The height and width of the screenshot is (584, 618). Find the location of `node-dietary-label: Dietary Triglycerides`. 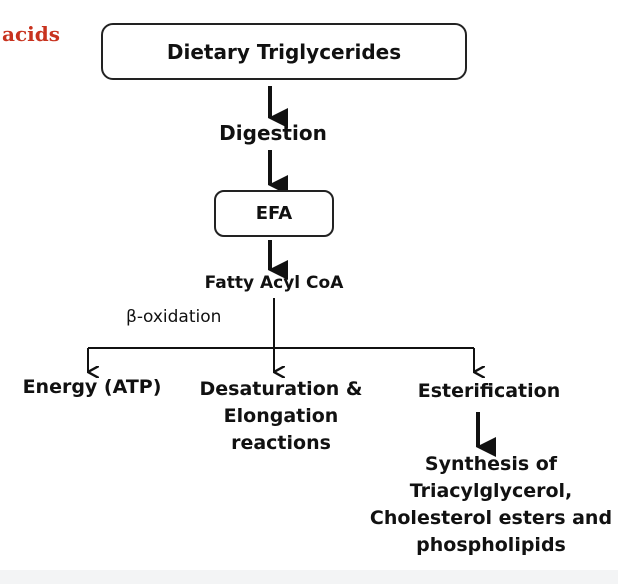

node-dietary-label: Dietary Triglycerides is located at coordinates (284, 51).